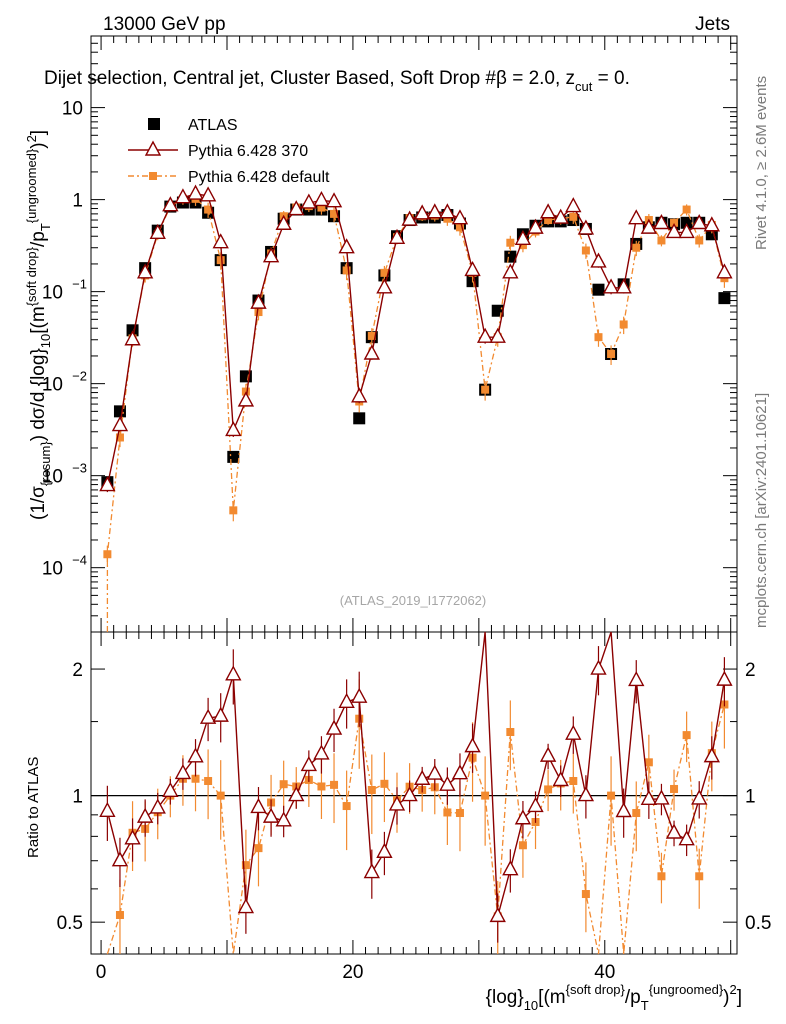 This screenshot has height=1024, width=786. I want to click on plot-title-sub: cut, so click(584, 86).